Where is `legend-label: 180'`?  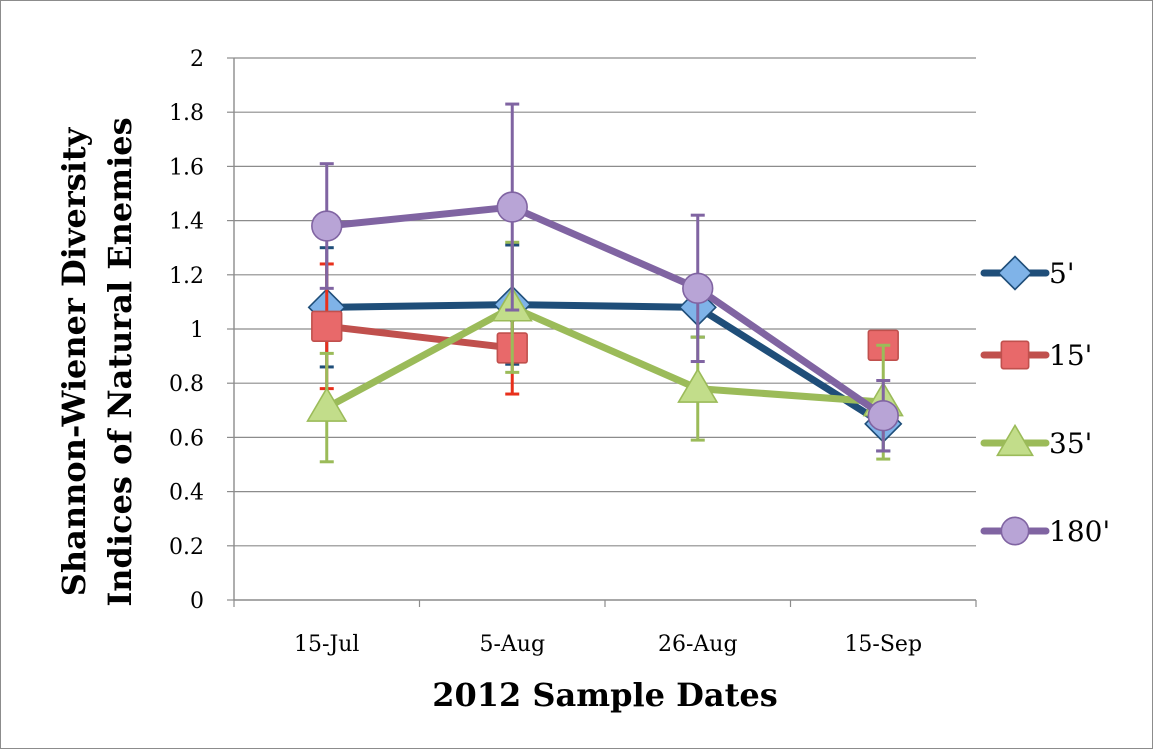
legend-label: 180' is located at coordinates (1079, 531).